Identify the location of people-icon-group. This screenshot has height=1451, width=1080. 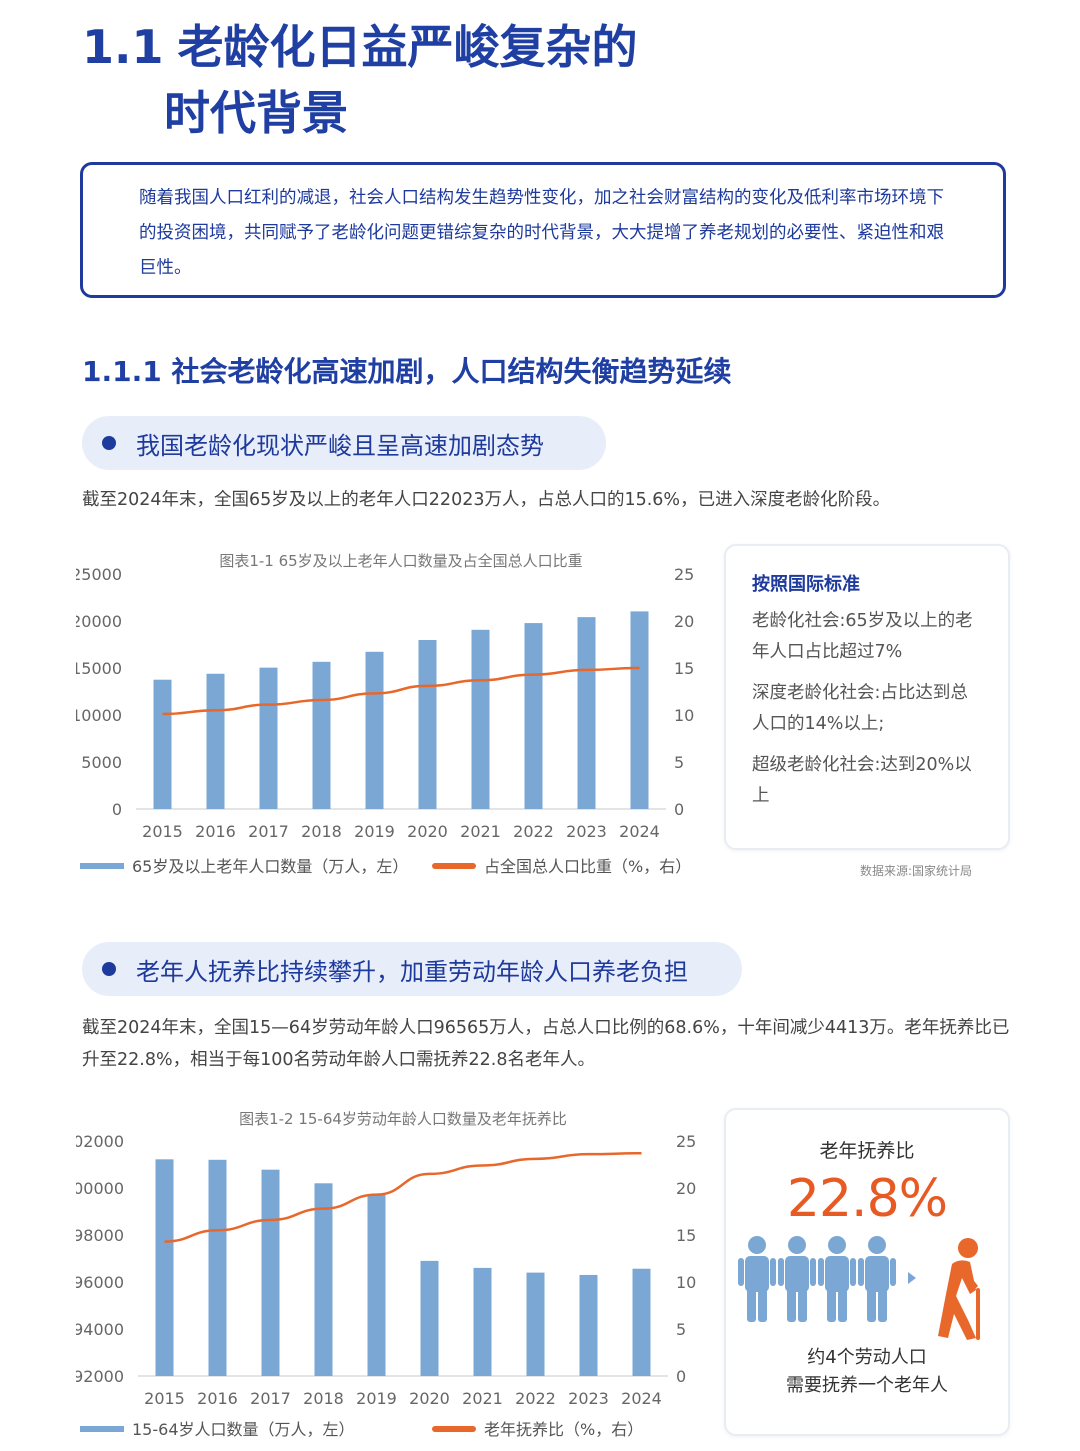
(859, 1288).